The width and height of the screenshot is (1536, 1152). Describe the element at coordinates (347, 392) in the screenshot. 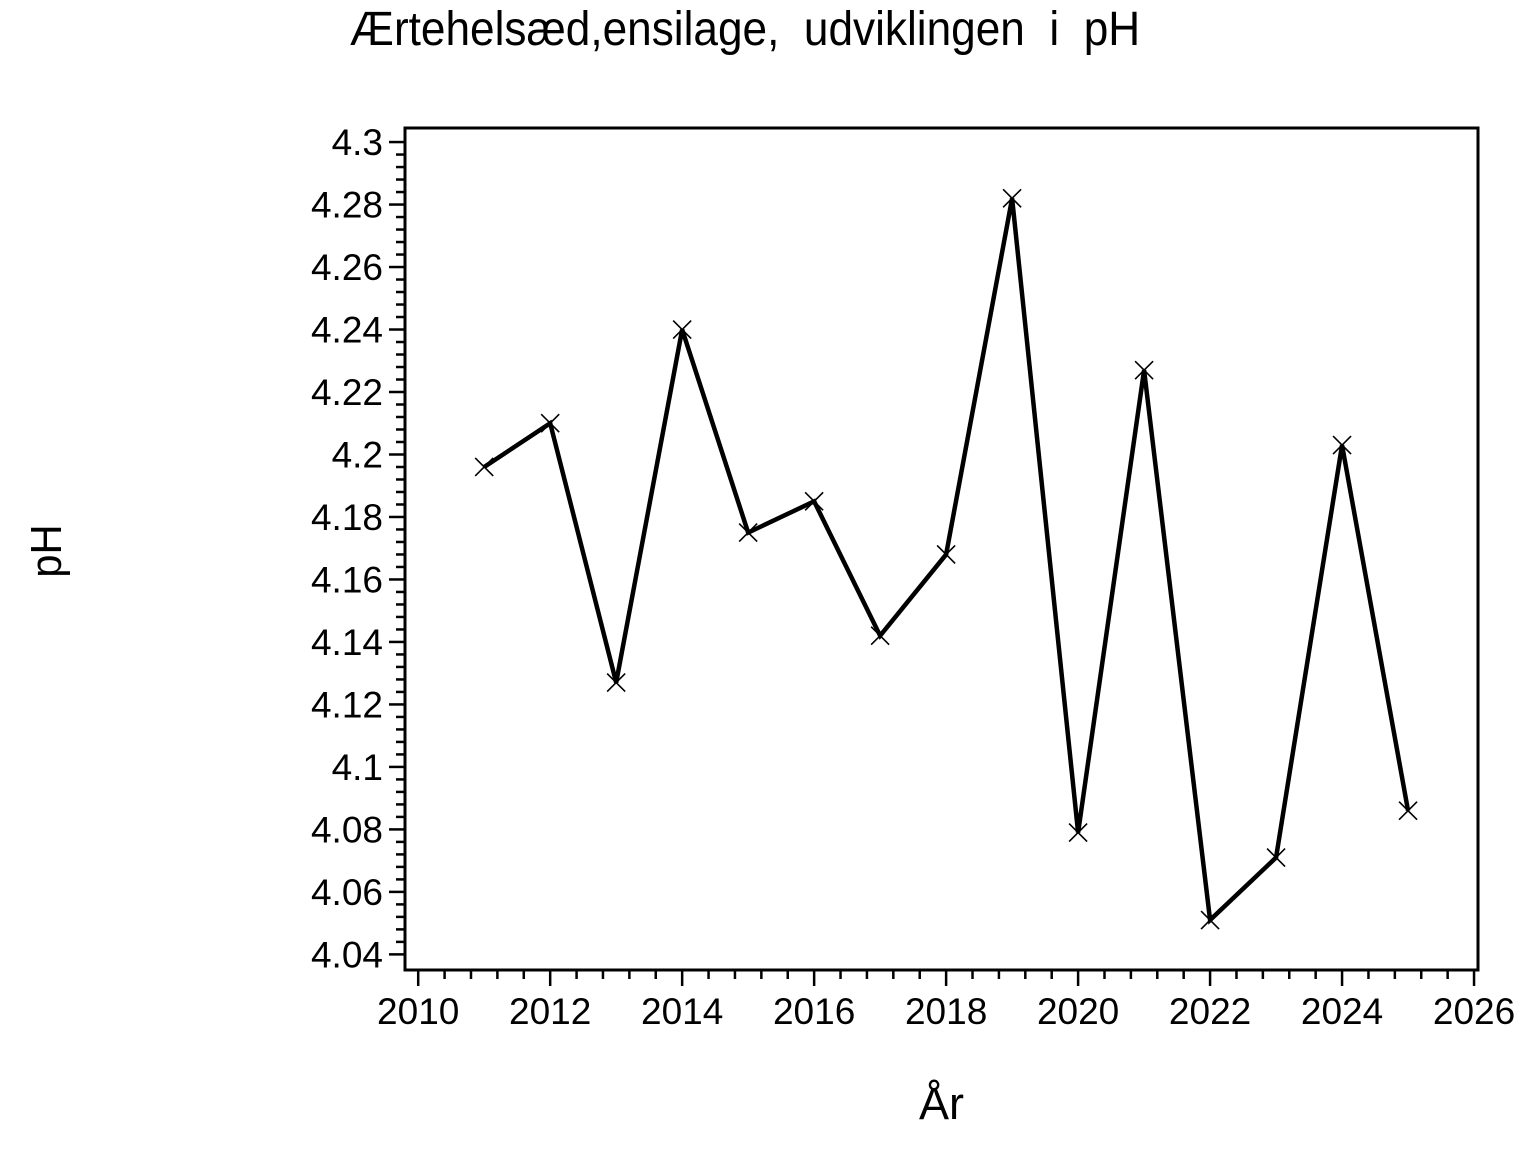

I see `y-tick-label: 4.22` at that location.